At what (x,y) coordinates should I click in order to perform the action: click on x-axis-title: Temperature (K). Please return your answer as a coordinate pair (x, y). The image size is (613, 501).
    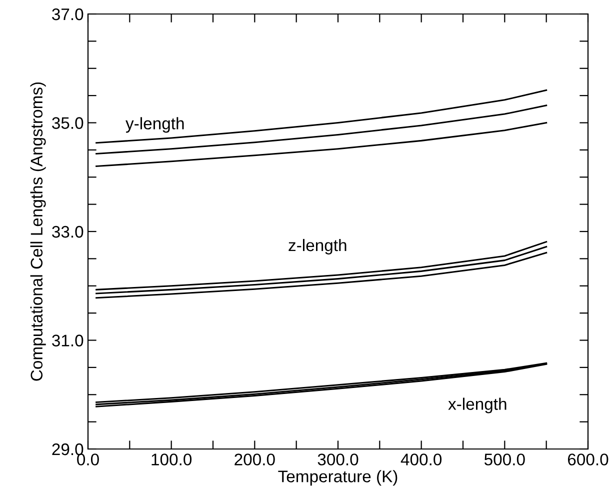
    Looking at the image, I should click on (338, 478).